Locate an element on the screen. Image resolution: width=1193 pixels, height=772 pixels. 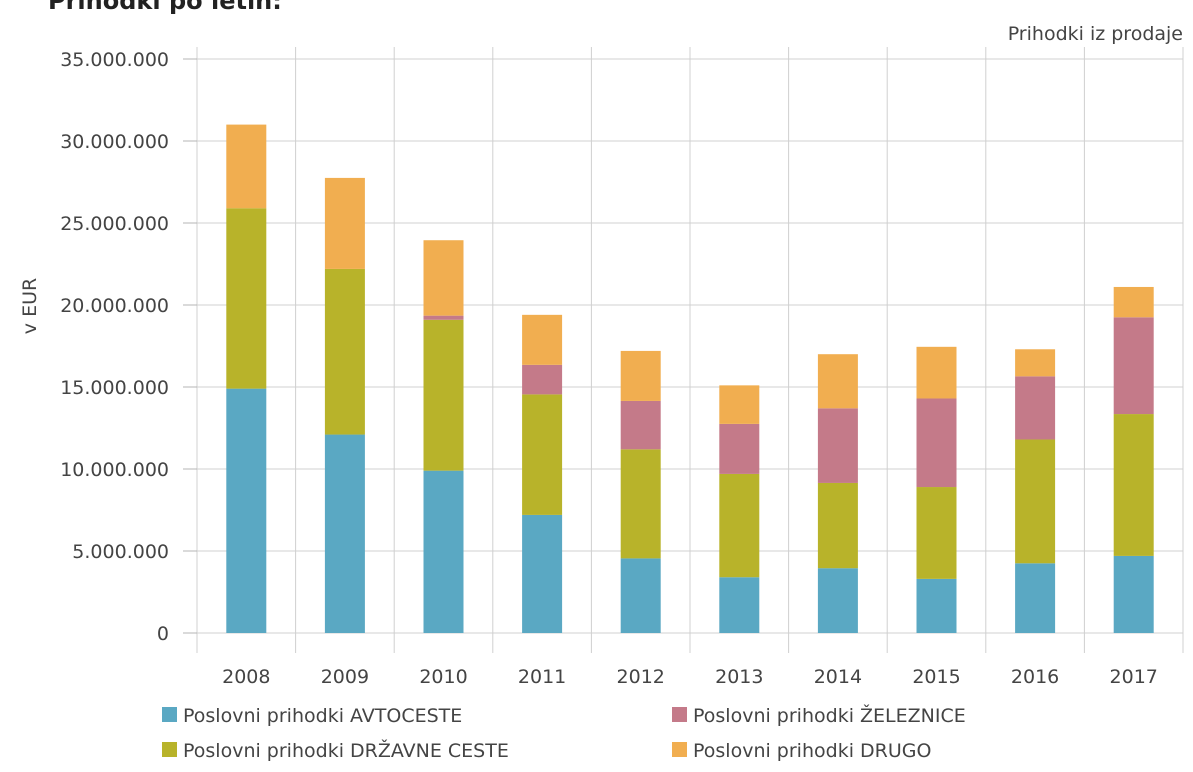
y-tick-label: 0 is located at coordinates (163, 634).